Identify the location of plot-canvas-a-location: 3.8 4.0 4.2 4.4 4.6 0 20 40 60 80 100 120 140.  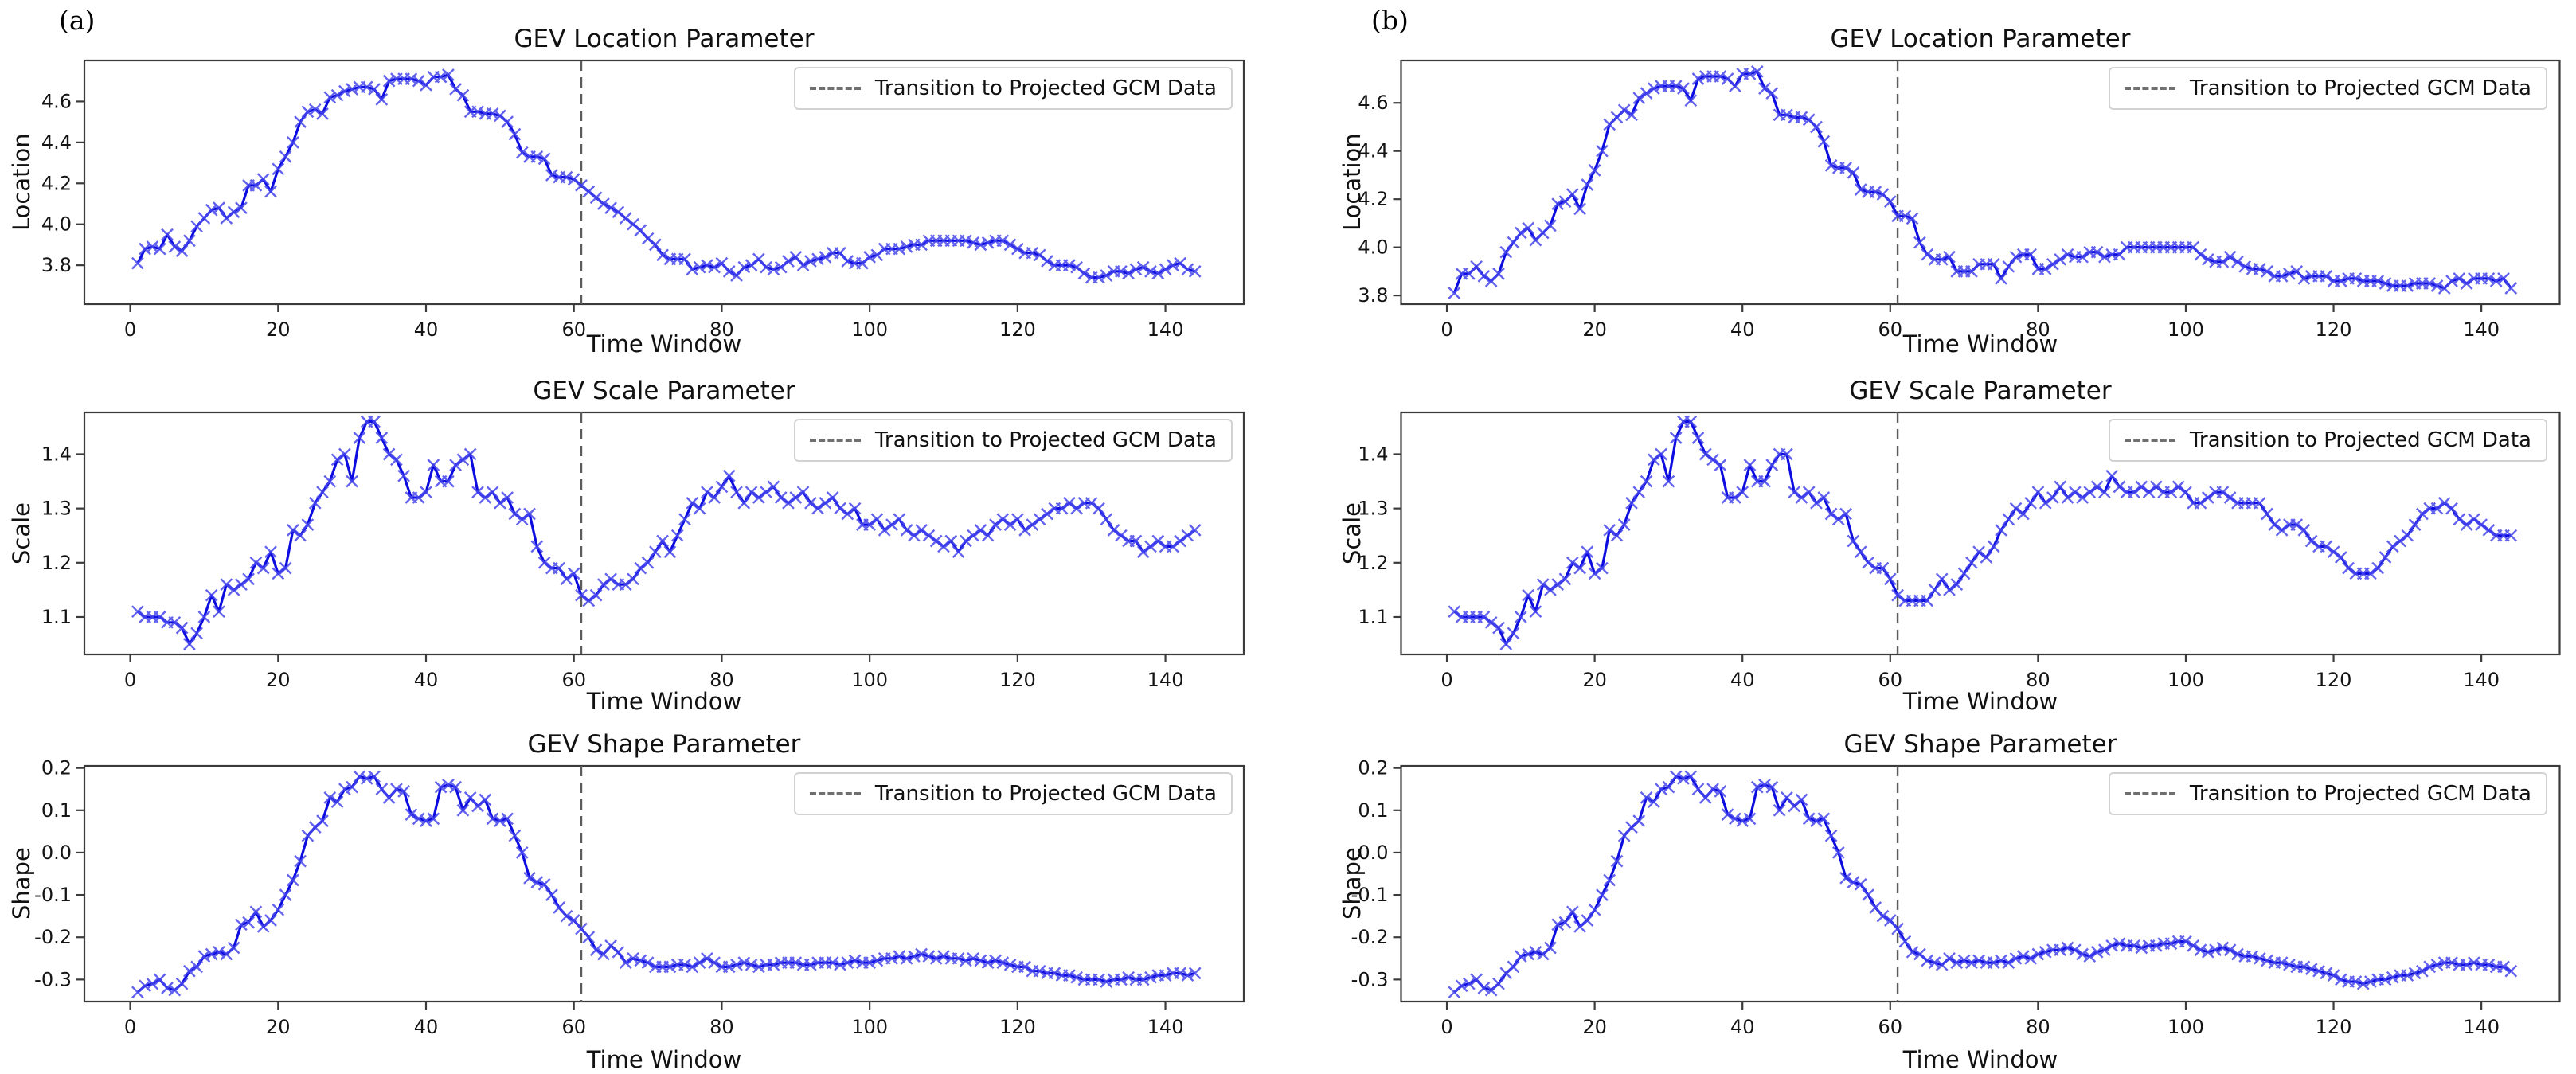
(643, 200).